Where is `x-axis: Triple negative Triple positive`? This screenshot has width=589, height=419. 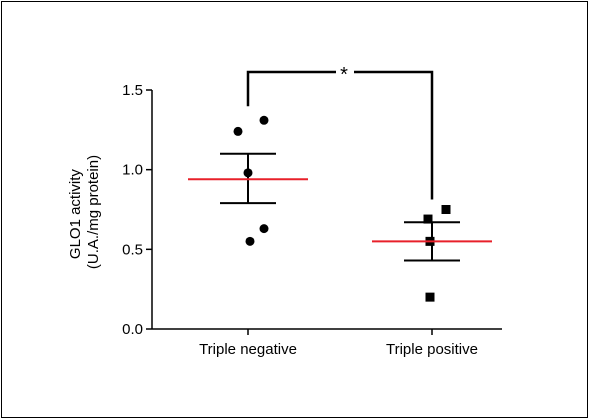 x-axis: Triple negative Triple positive is located at coordinates (327, 343).